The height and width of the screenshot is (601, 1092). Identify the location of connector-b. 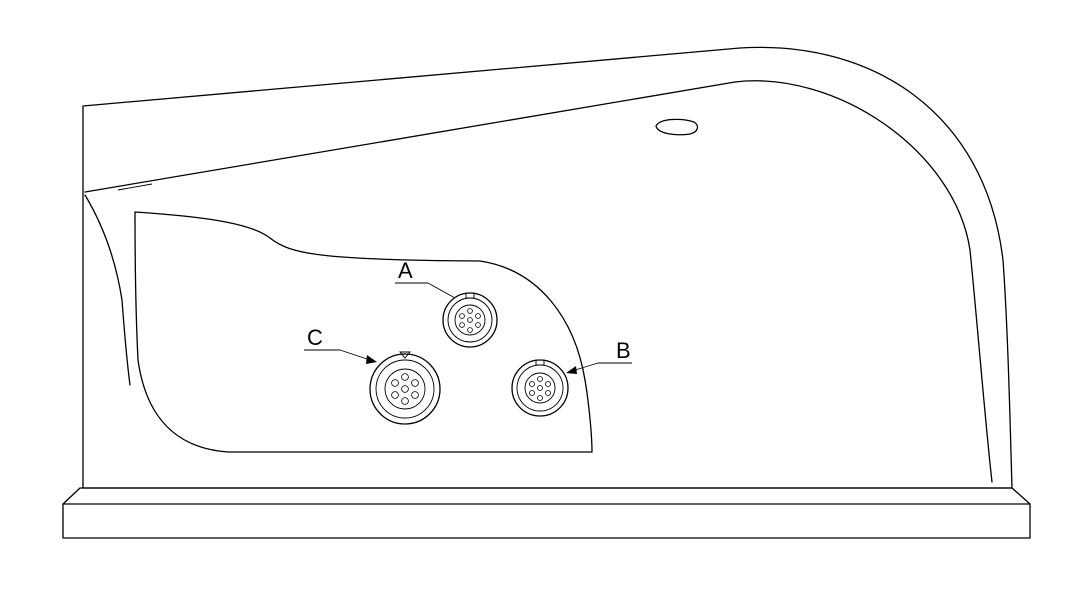
(540, 388).